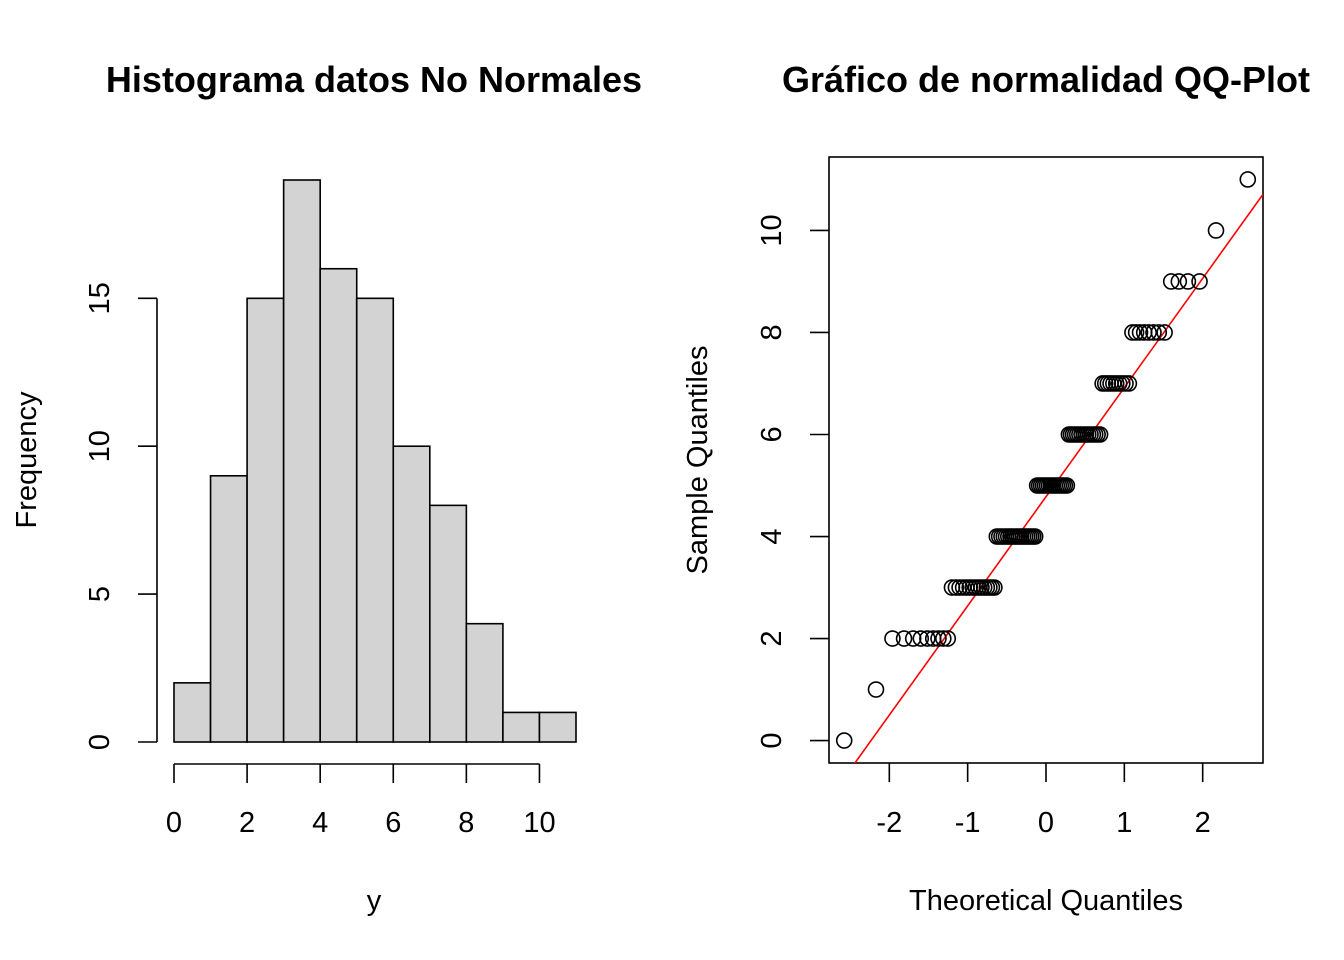 This screenshot has height=960, width=1344. I want to click on histogram-y-label: Frequency, so click(27, 460).